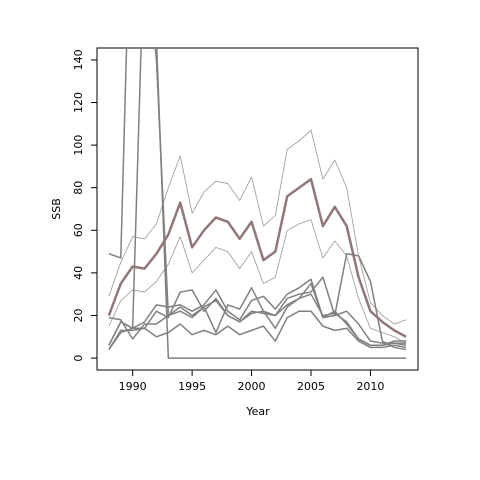 Image resolution: width=480 pixels, height=480 pixels. Describe the element at coordinates (252, 386) in the screenshot. I see `x-tick-label: 2000` at that location.